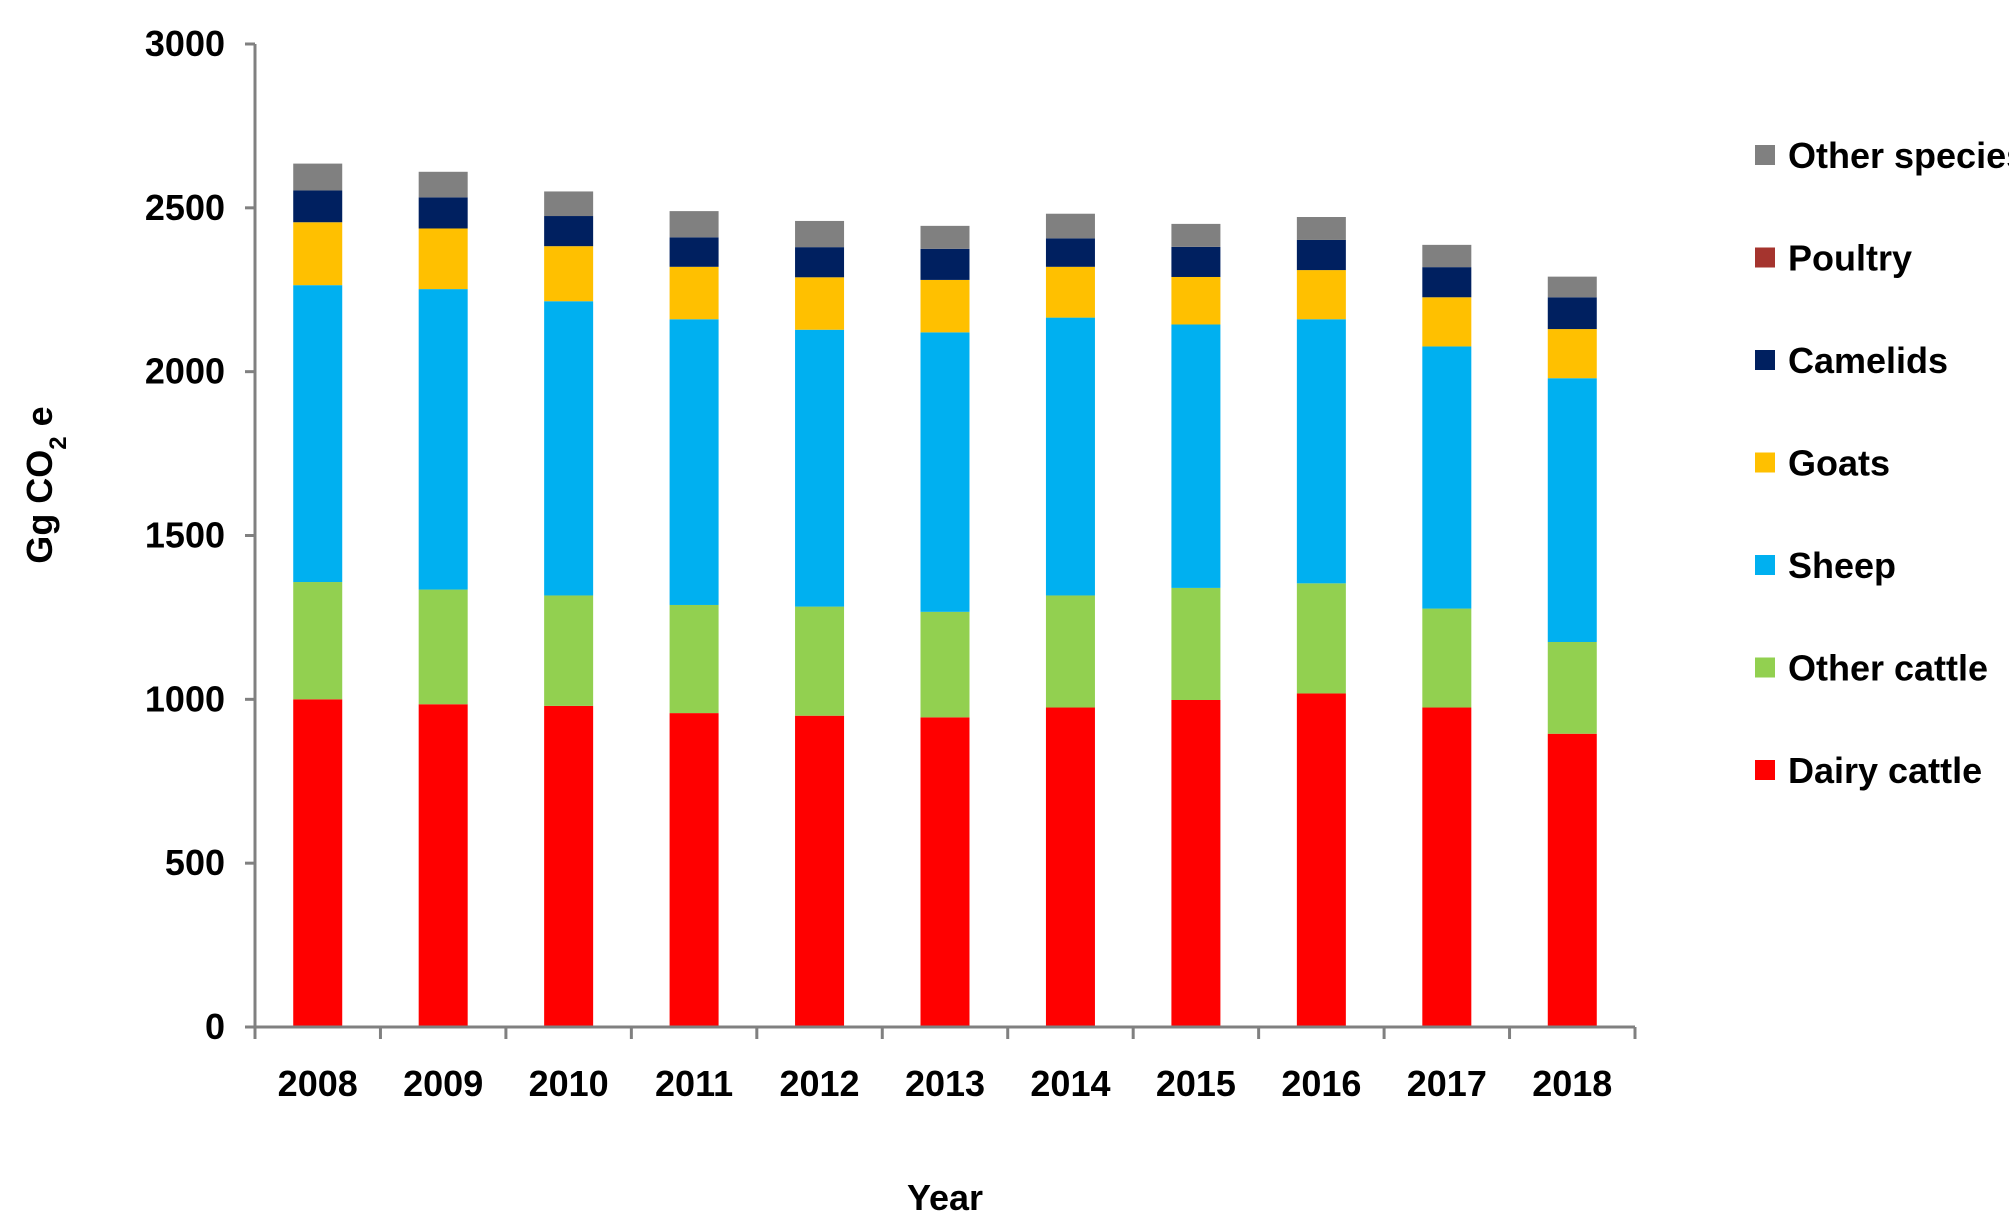 Image resolution: width=2009 pixels, height=1232 pixels. Describe the element at coordinates (1572, 880) in the screenshot. I see `bar-2018-dairy-cattle` at that location.